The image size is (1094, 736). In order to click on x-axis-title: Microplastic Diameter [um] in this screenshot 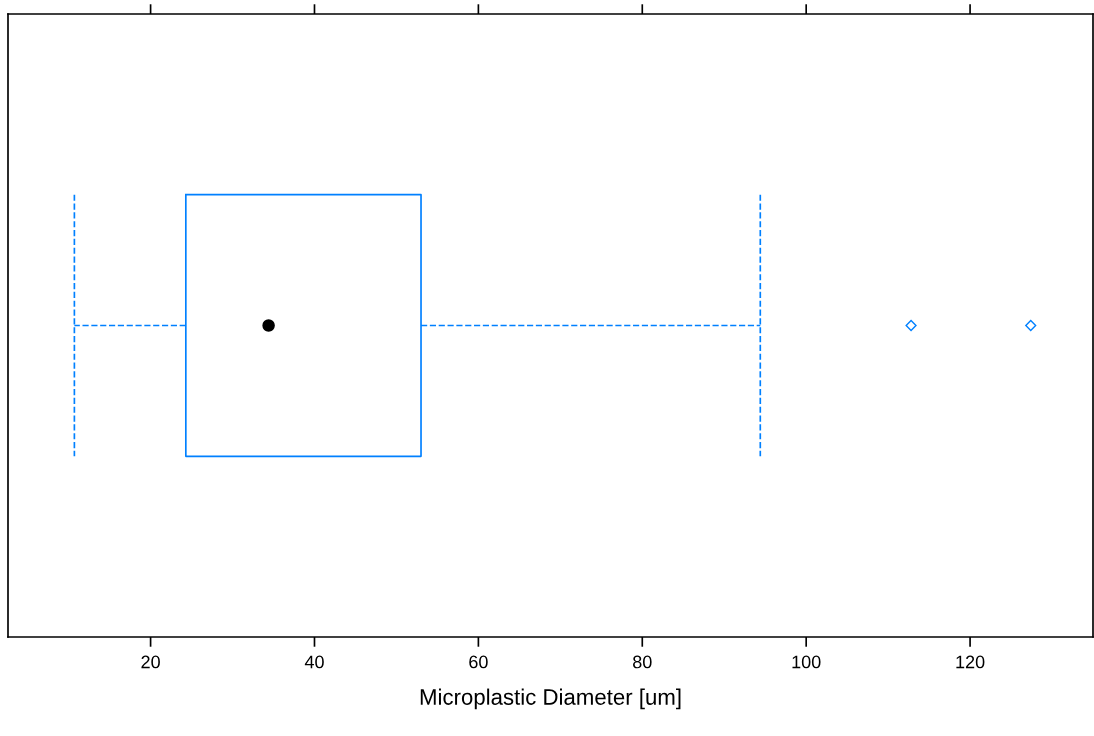, I will do `click(550, 699)`.